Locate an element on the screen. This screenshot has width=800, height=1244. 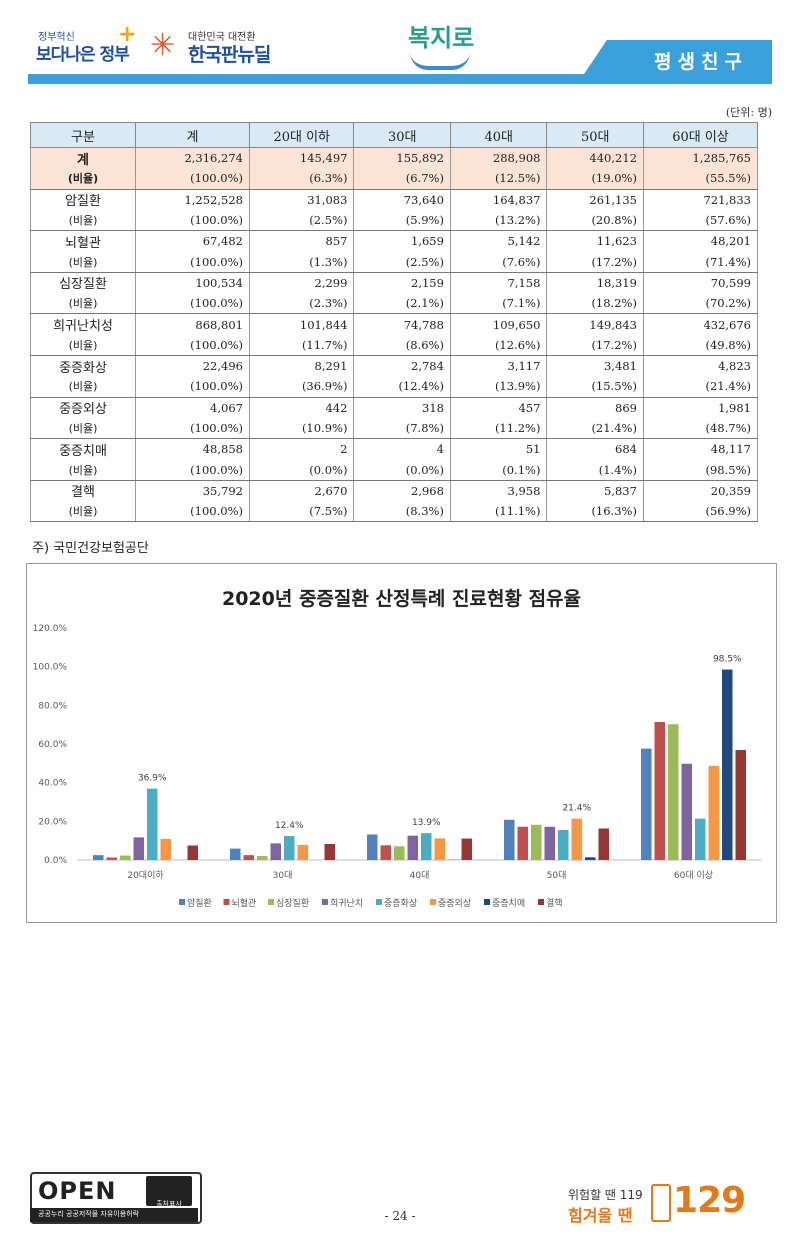
legend-label: 중증치매 is located at coordinates (508, 903).